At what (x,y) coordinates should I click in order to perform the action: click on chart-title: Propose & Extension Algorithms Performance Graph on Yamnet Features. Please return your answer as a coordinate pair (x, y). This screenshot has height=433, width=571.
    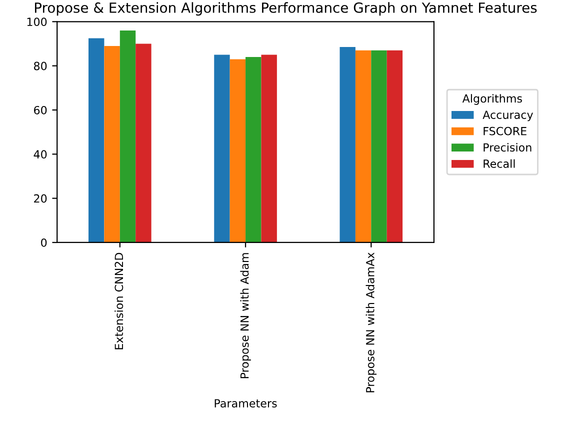
    Looking at the image, I should click on (286, 9).